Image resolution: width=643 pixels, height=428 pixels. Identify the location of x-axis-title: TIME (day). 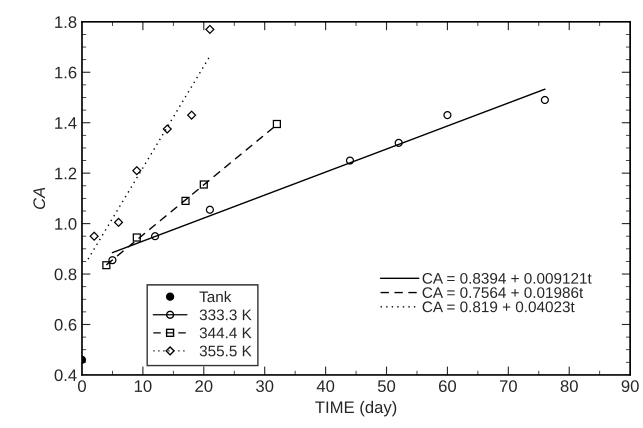
(355, 408).